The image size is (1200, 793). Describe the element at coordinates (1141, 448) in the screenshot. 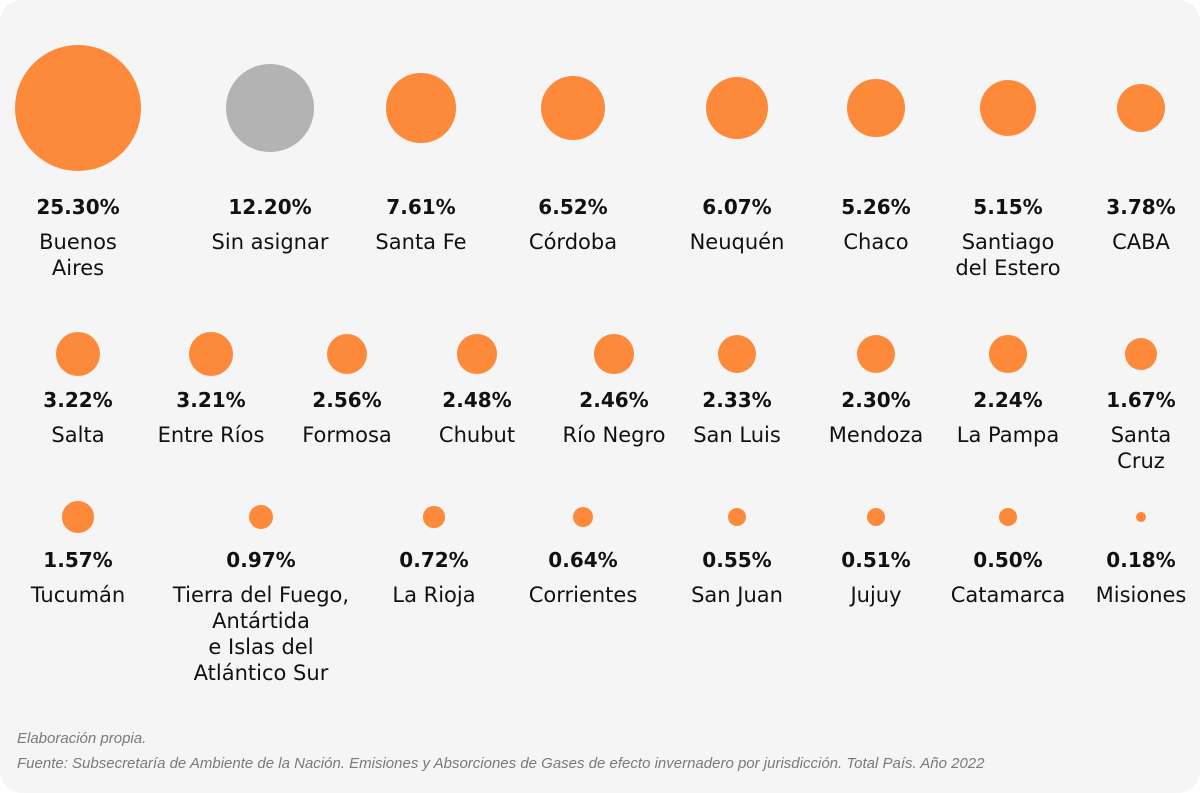

I see `category-label-16: Santa Cruz` at that location.